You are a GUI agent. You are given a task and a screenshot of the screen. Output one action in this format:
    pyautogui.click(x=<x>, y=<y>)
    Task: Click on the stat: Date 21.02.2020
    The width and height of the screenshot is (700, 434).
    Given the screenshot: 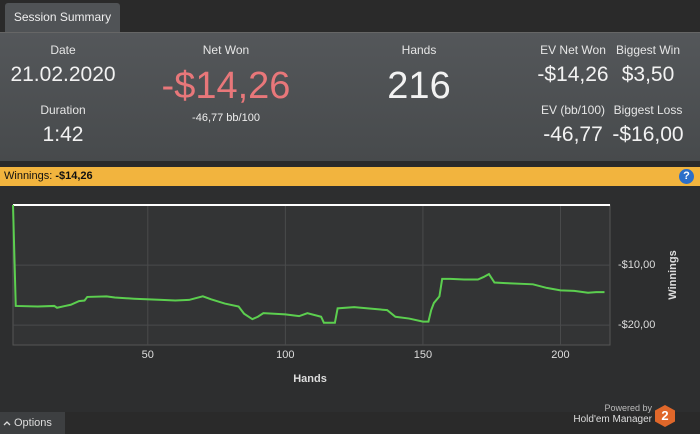 What is the action you would take?
    pyautogui.click(x=62, y=65)
    